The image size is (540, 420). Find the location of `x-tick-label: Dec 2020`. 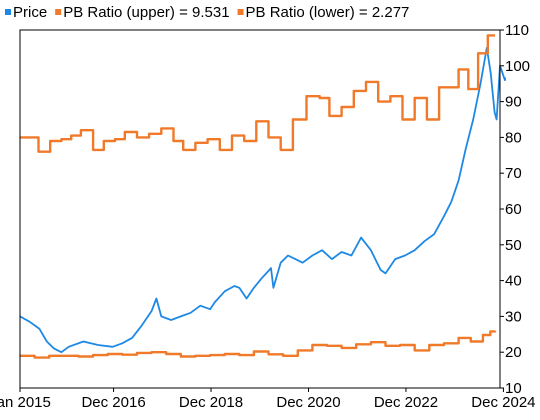

x-tick-label: Dec 2020 is located at coordinates (308, 402).